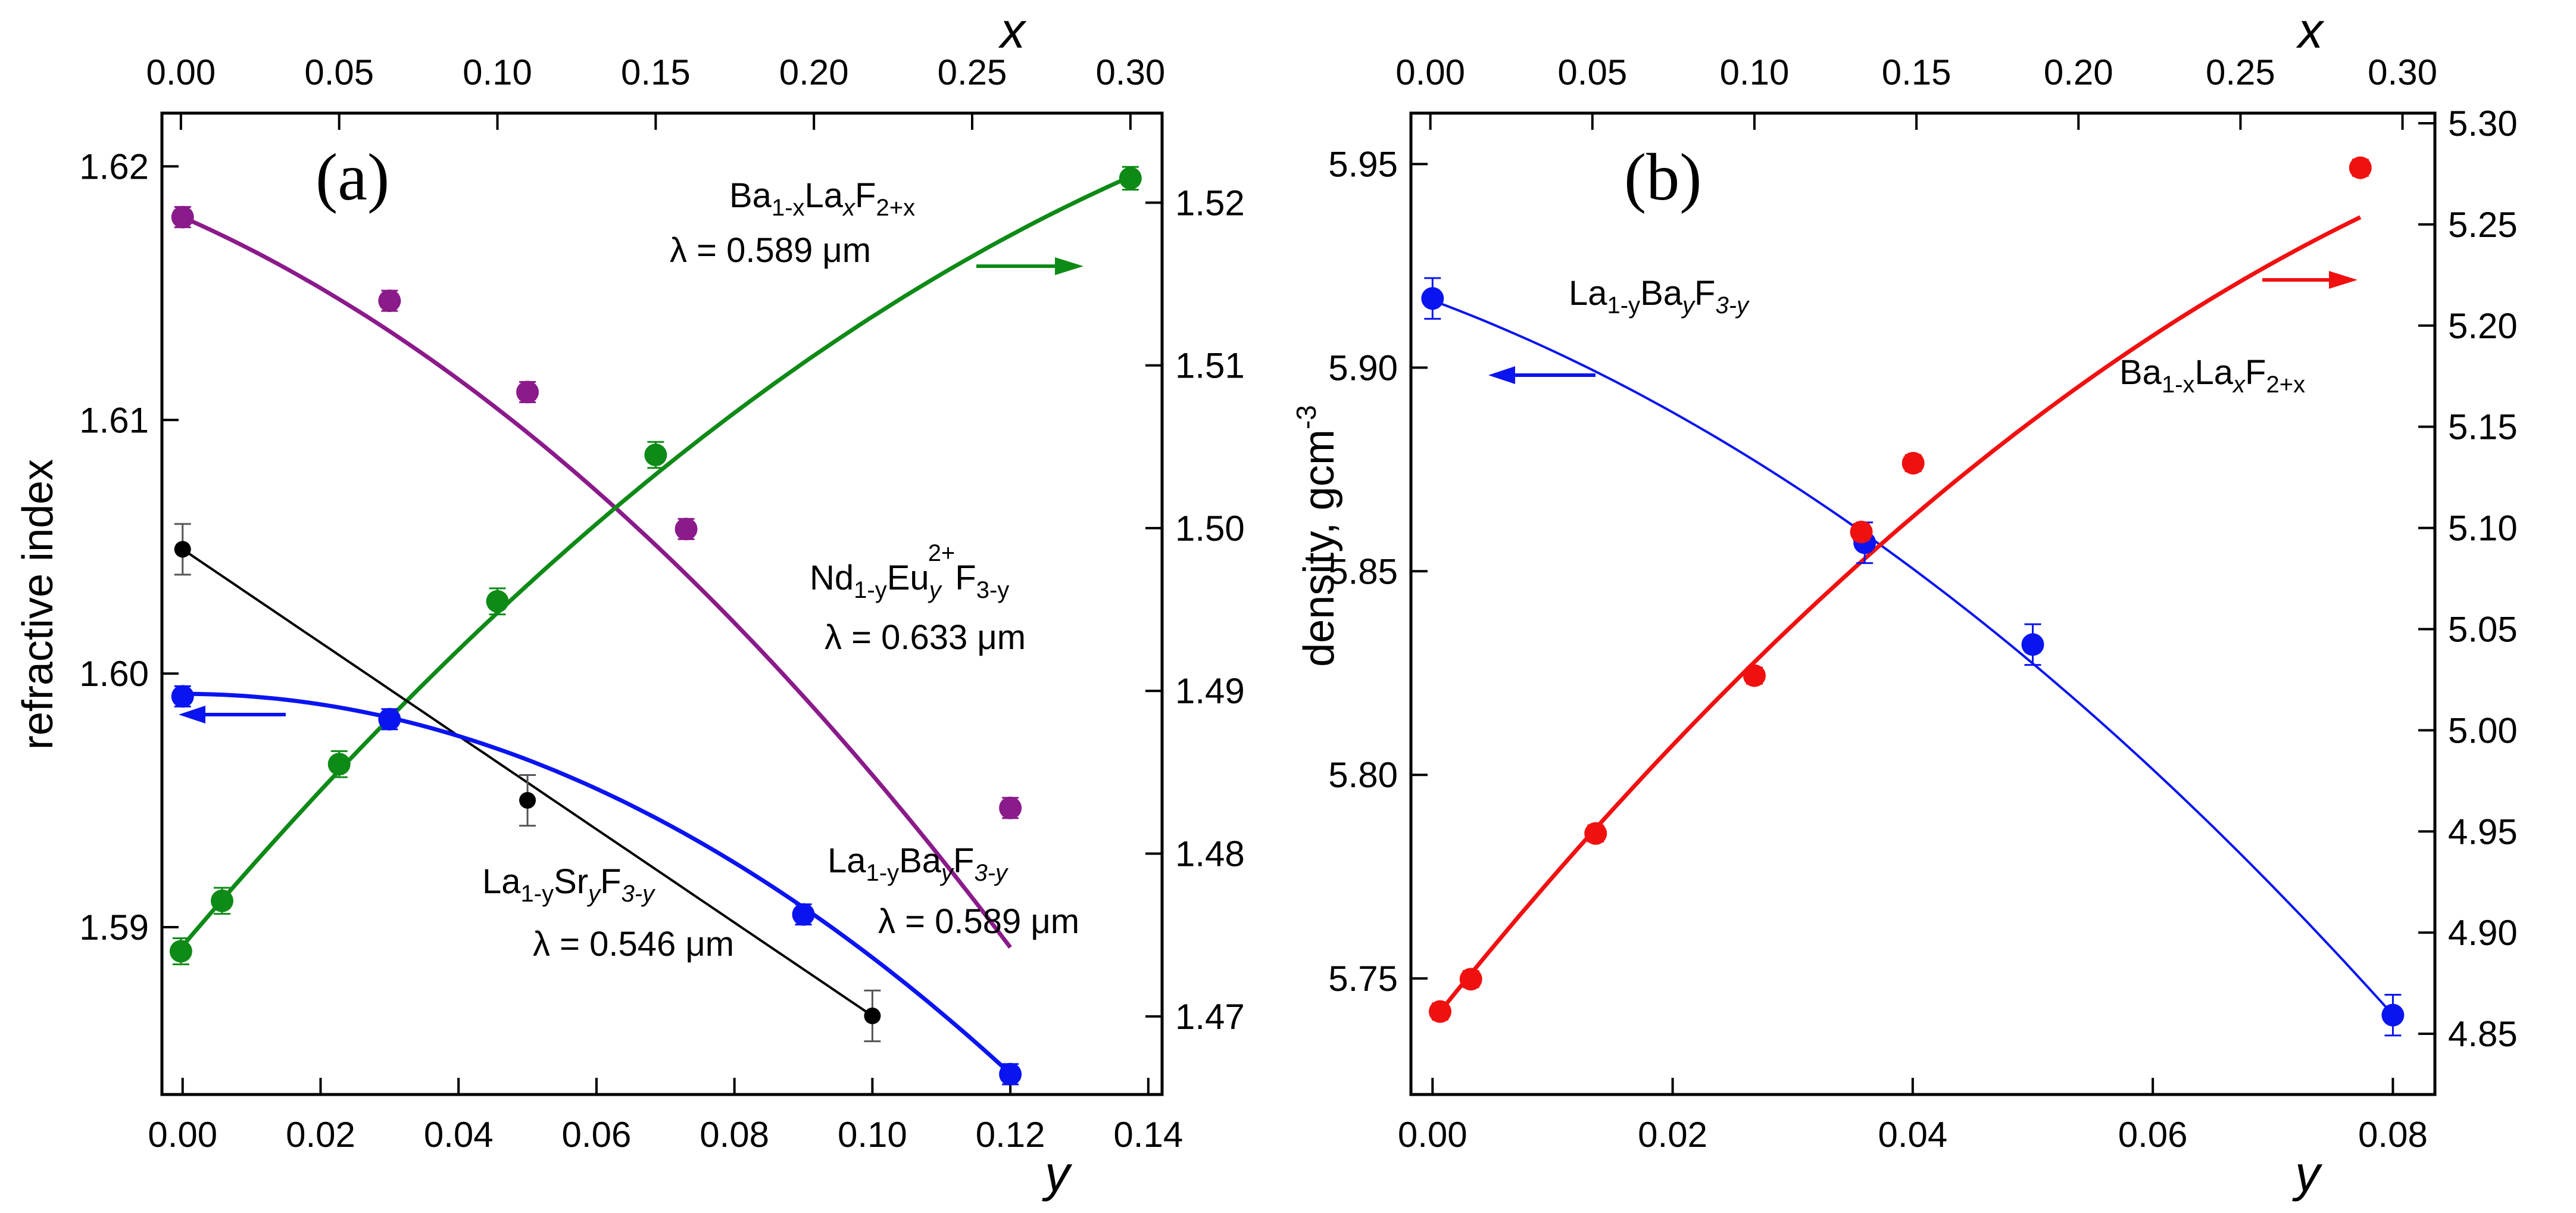 The width and height of the screenshot is (2576, 1213). Describe the element at coordinates (114, 166) in the screenshot. I see `y-left-tick-label: 1.62` at that location.